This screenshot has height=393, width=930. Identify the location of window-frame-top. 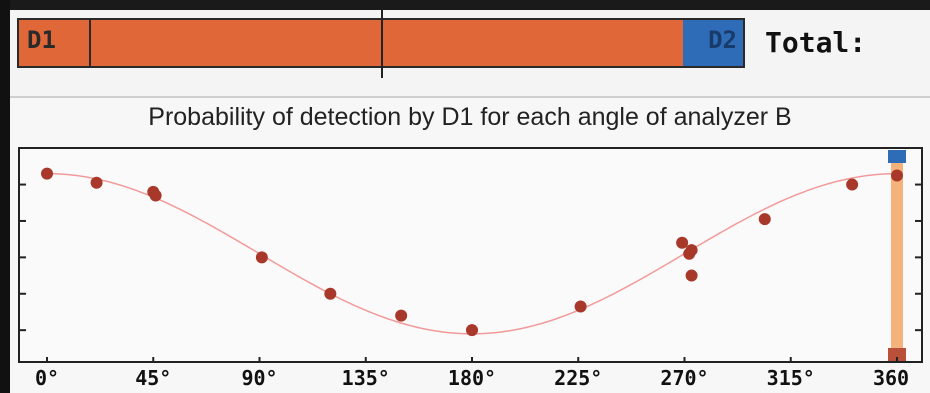
(465, 5).